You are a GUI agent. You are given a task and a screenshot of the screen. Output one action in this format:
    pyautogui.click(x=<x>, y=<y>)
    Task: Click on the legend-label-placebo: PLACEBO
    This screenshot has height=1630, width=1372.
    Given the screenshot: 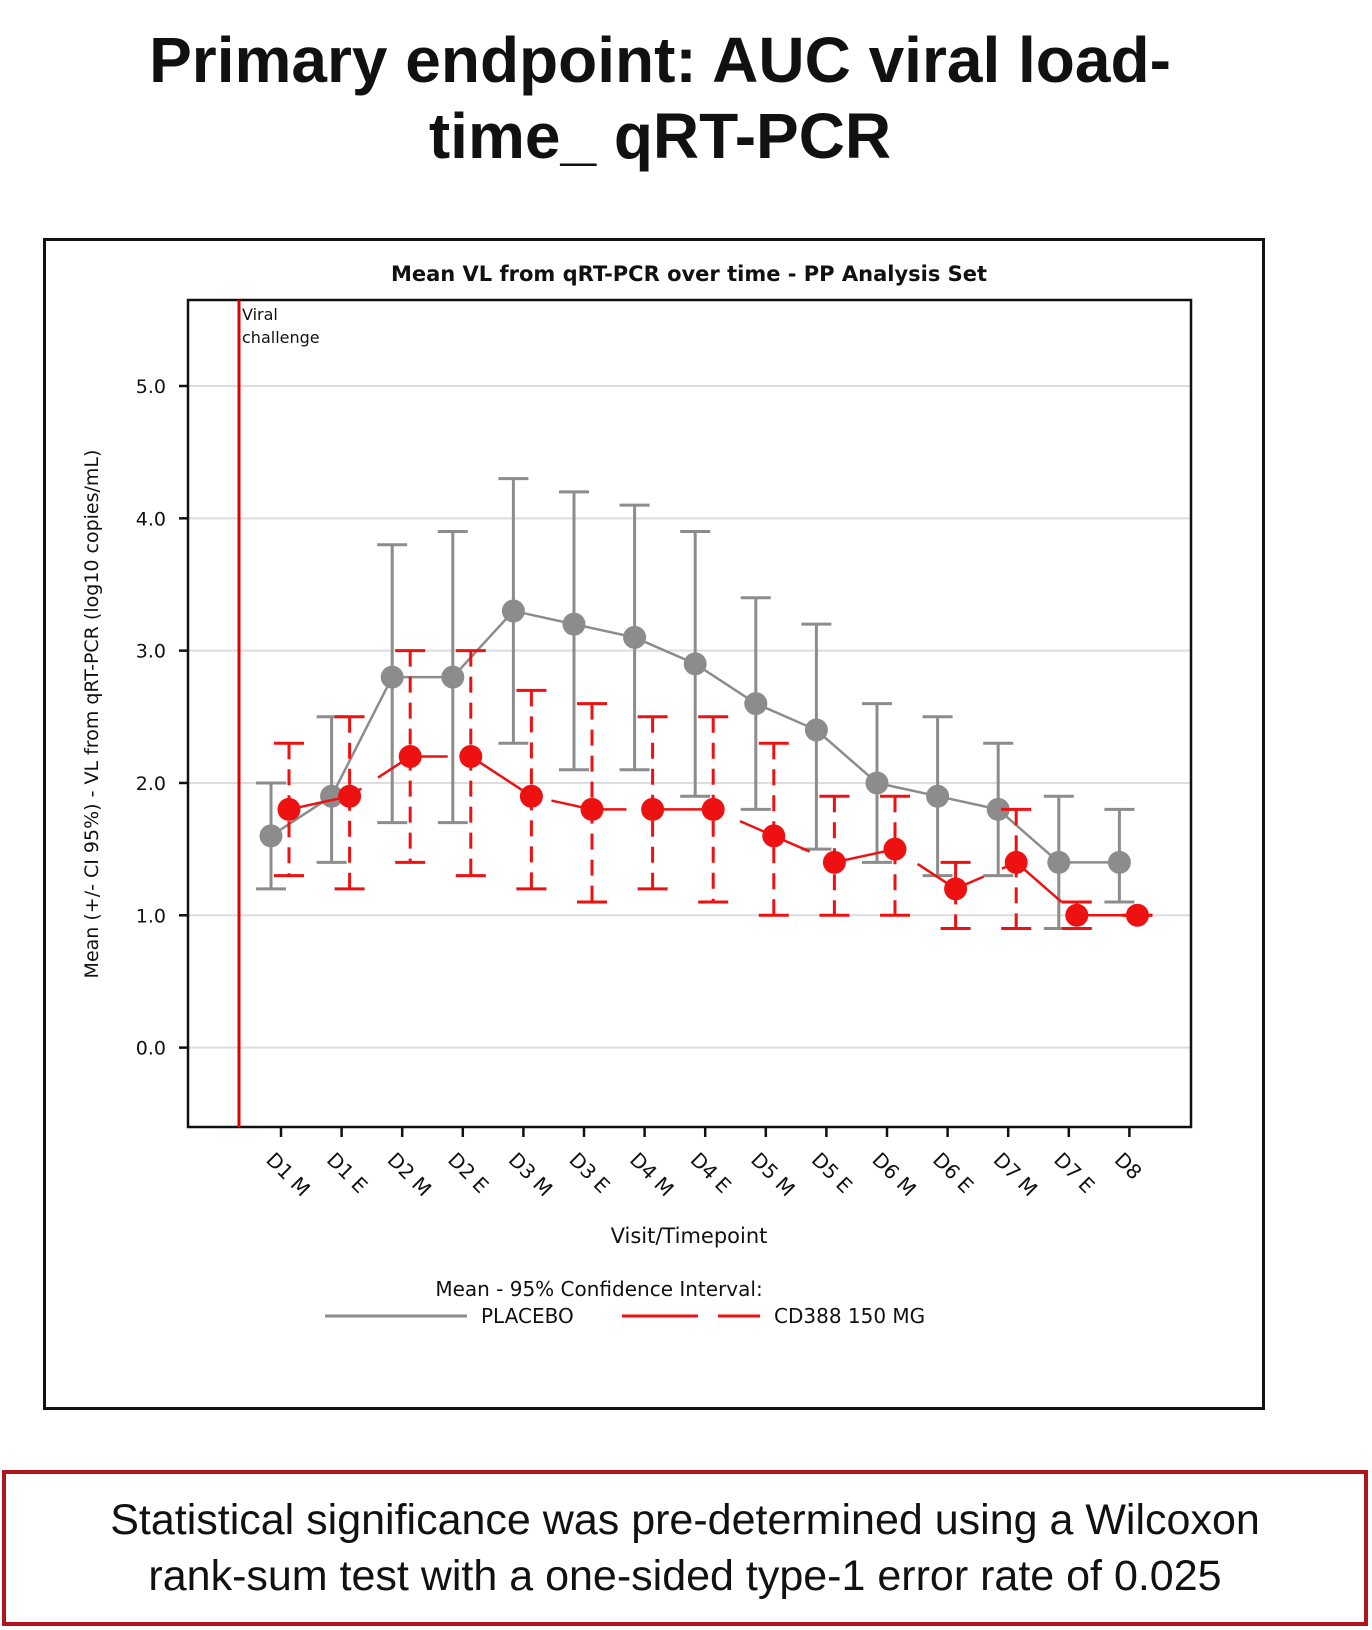 What is the action you would take?
    pyautogui.click(x=527, y=1316)
    